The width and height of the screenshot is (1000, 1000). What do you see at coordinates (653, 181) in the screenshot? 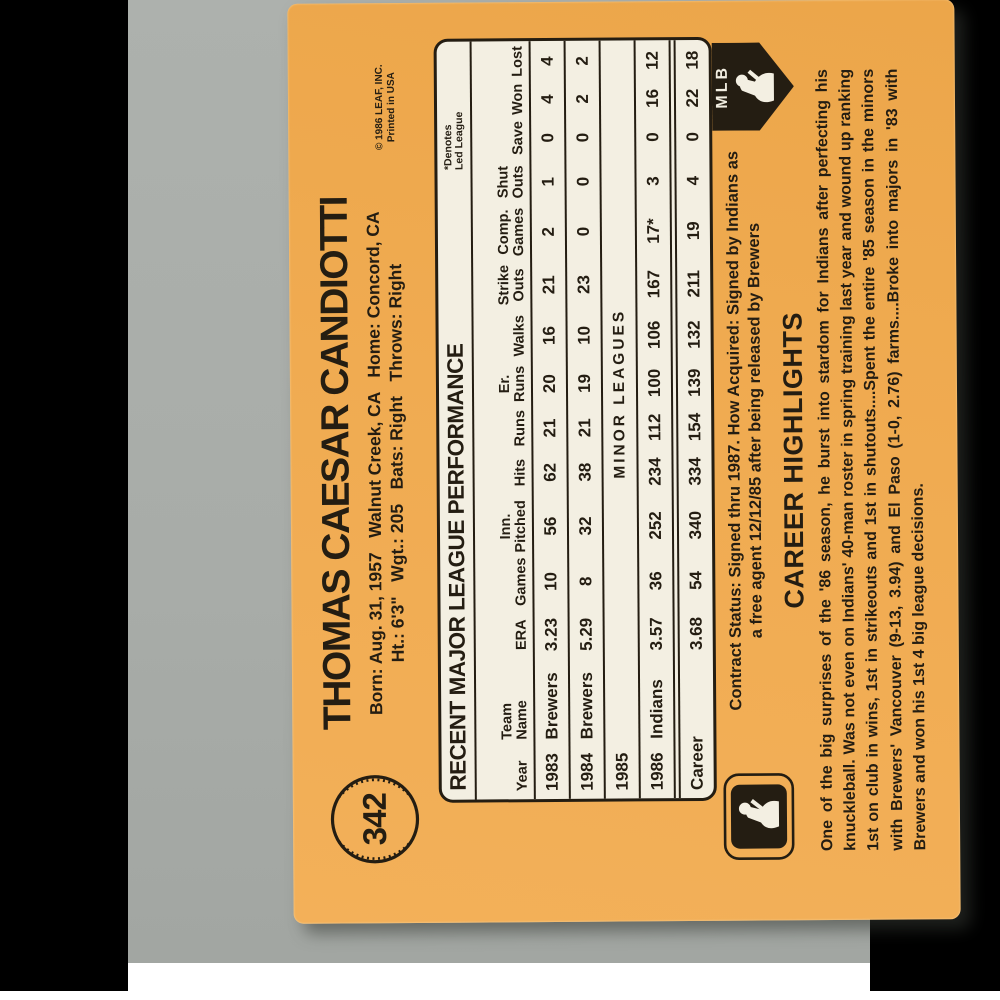
I see `stats-cell: 3` at bounding box center [653, 181].